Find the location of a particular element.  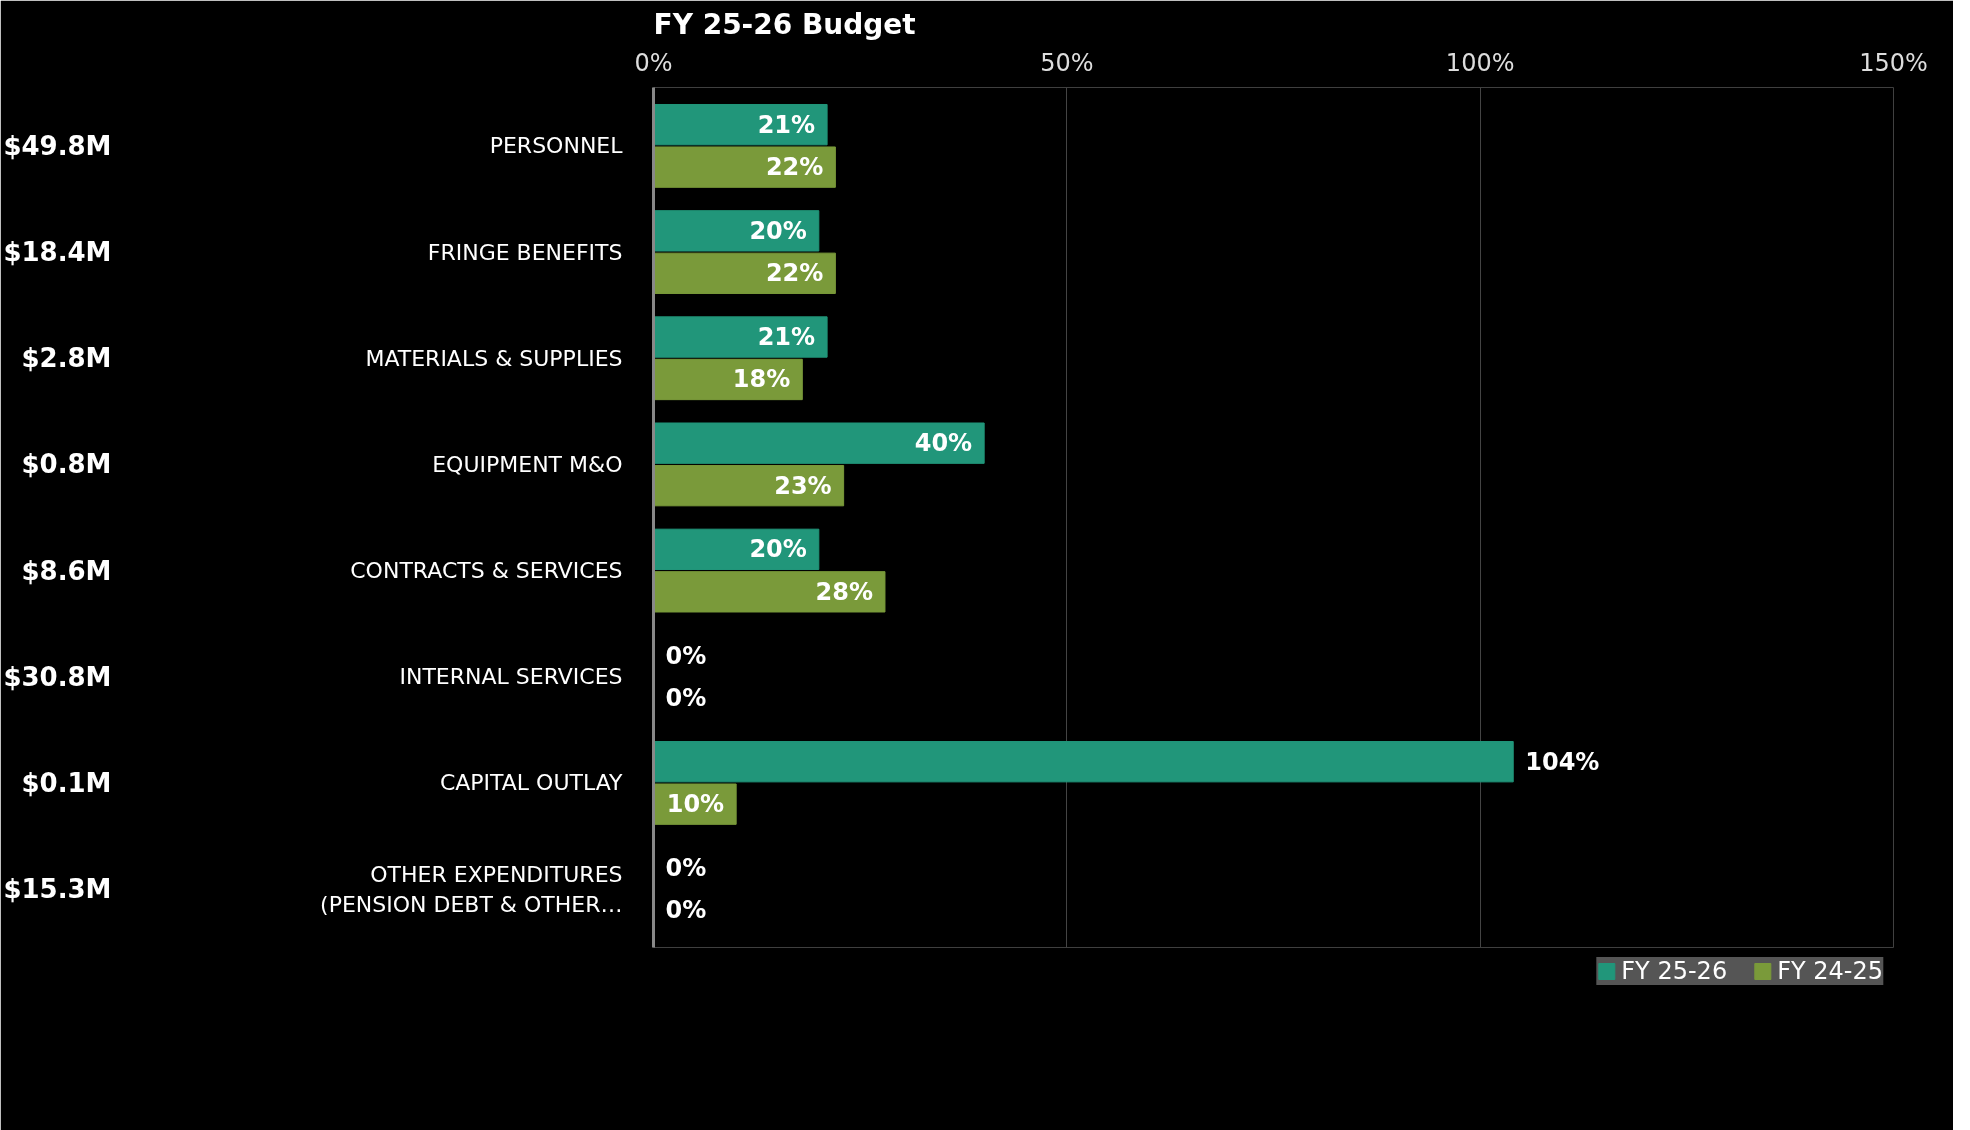

text: $49.8M is located at coordinates (57, 145).